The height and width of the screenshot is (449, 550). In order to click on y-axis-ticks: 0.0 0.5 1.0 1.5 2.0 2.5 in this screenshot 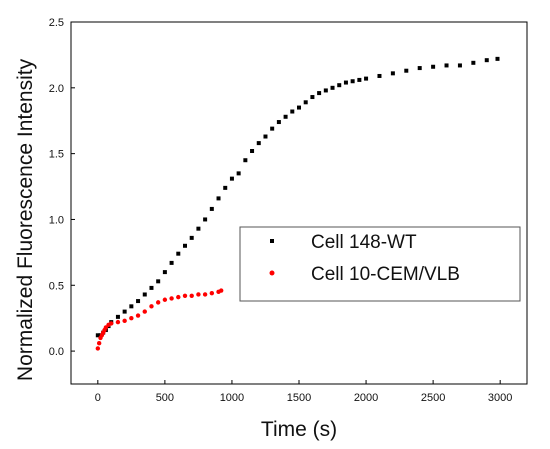, I will do `click(62, 187)`.